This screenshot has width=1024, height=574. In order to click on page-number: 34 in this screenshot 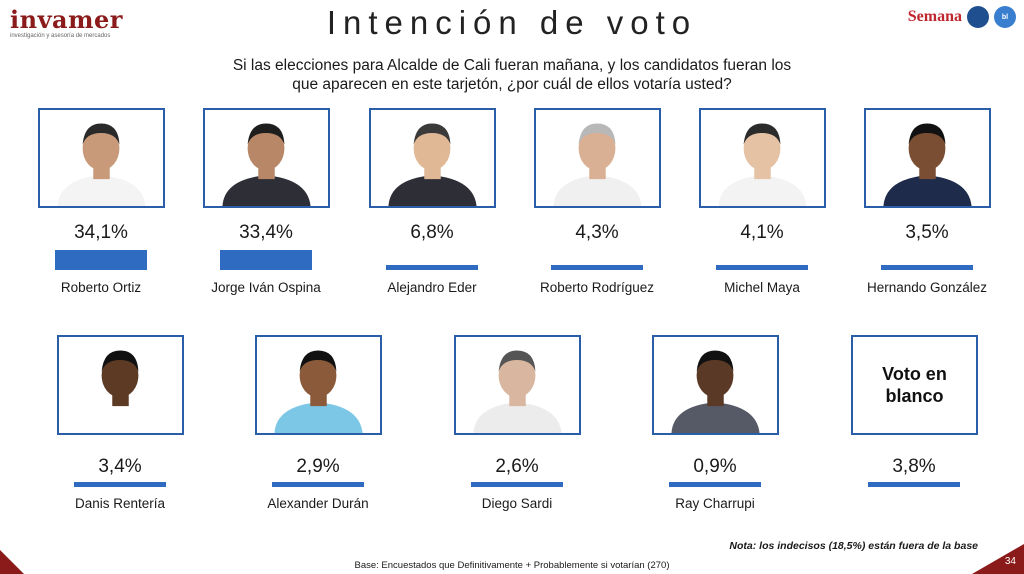, I will do `click(1010, 561)`.